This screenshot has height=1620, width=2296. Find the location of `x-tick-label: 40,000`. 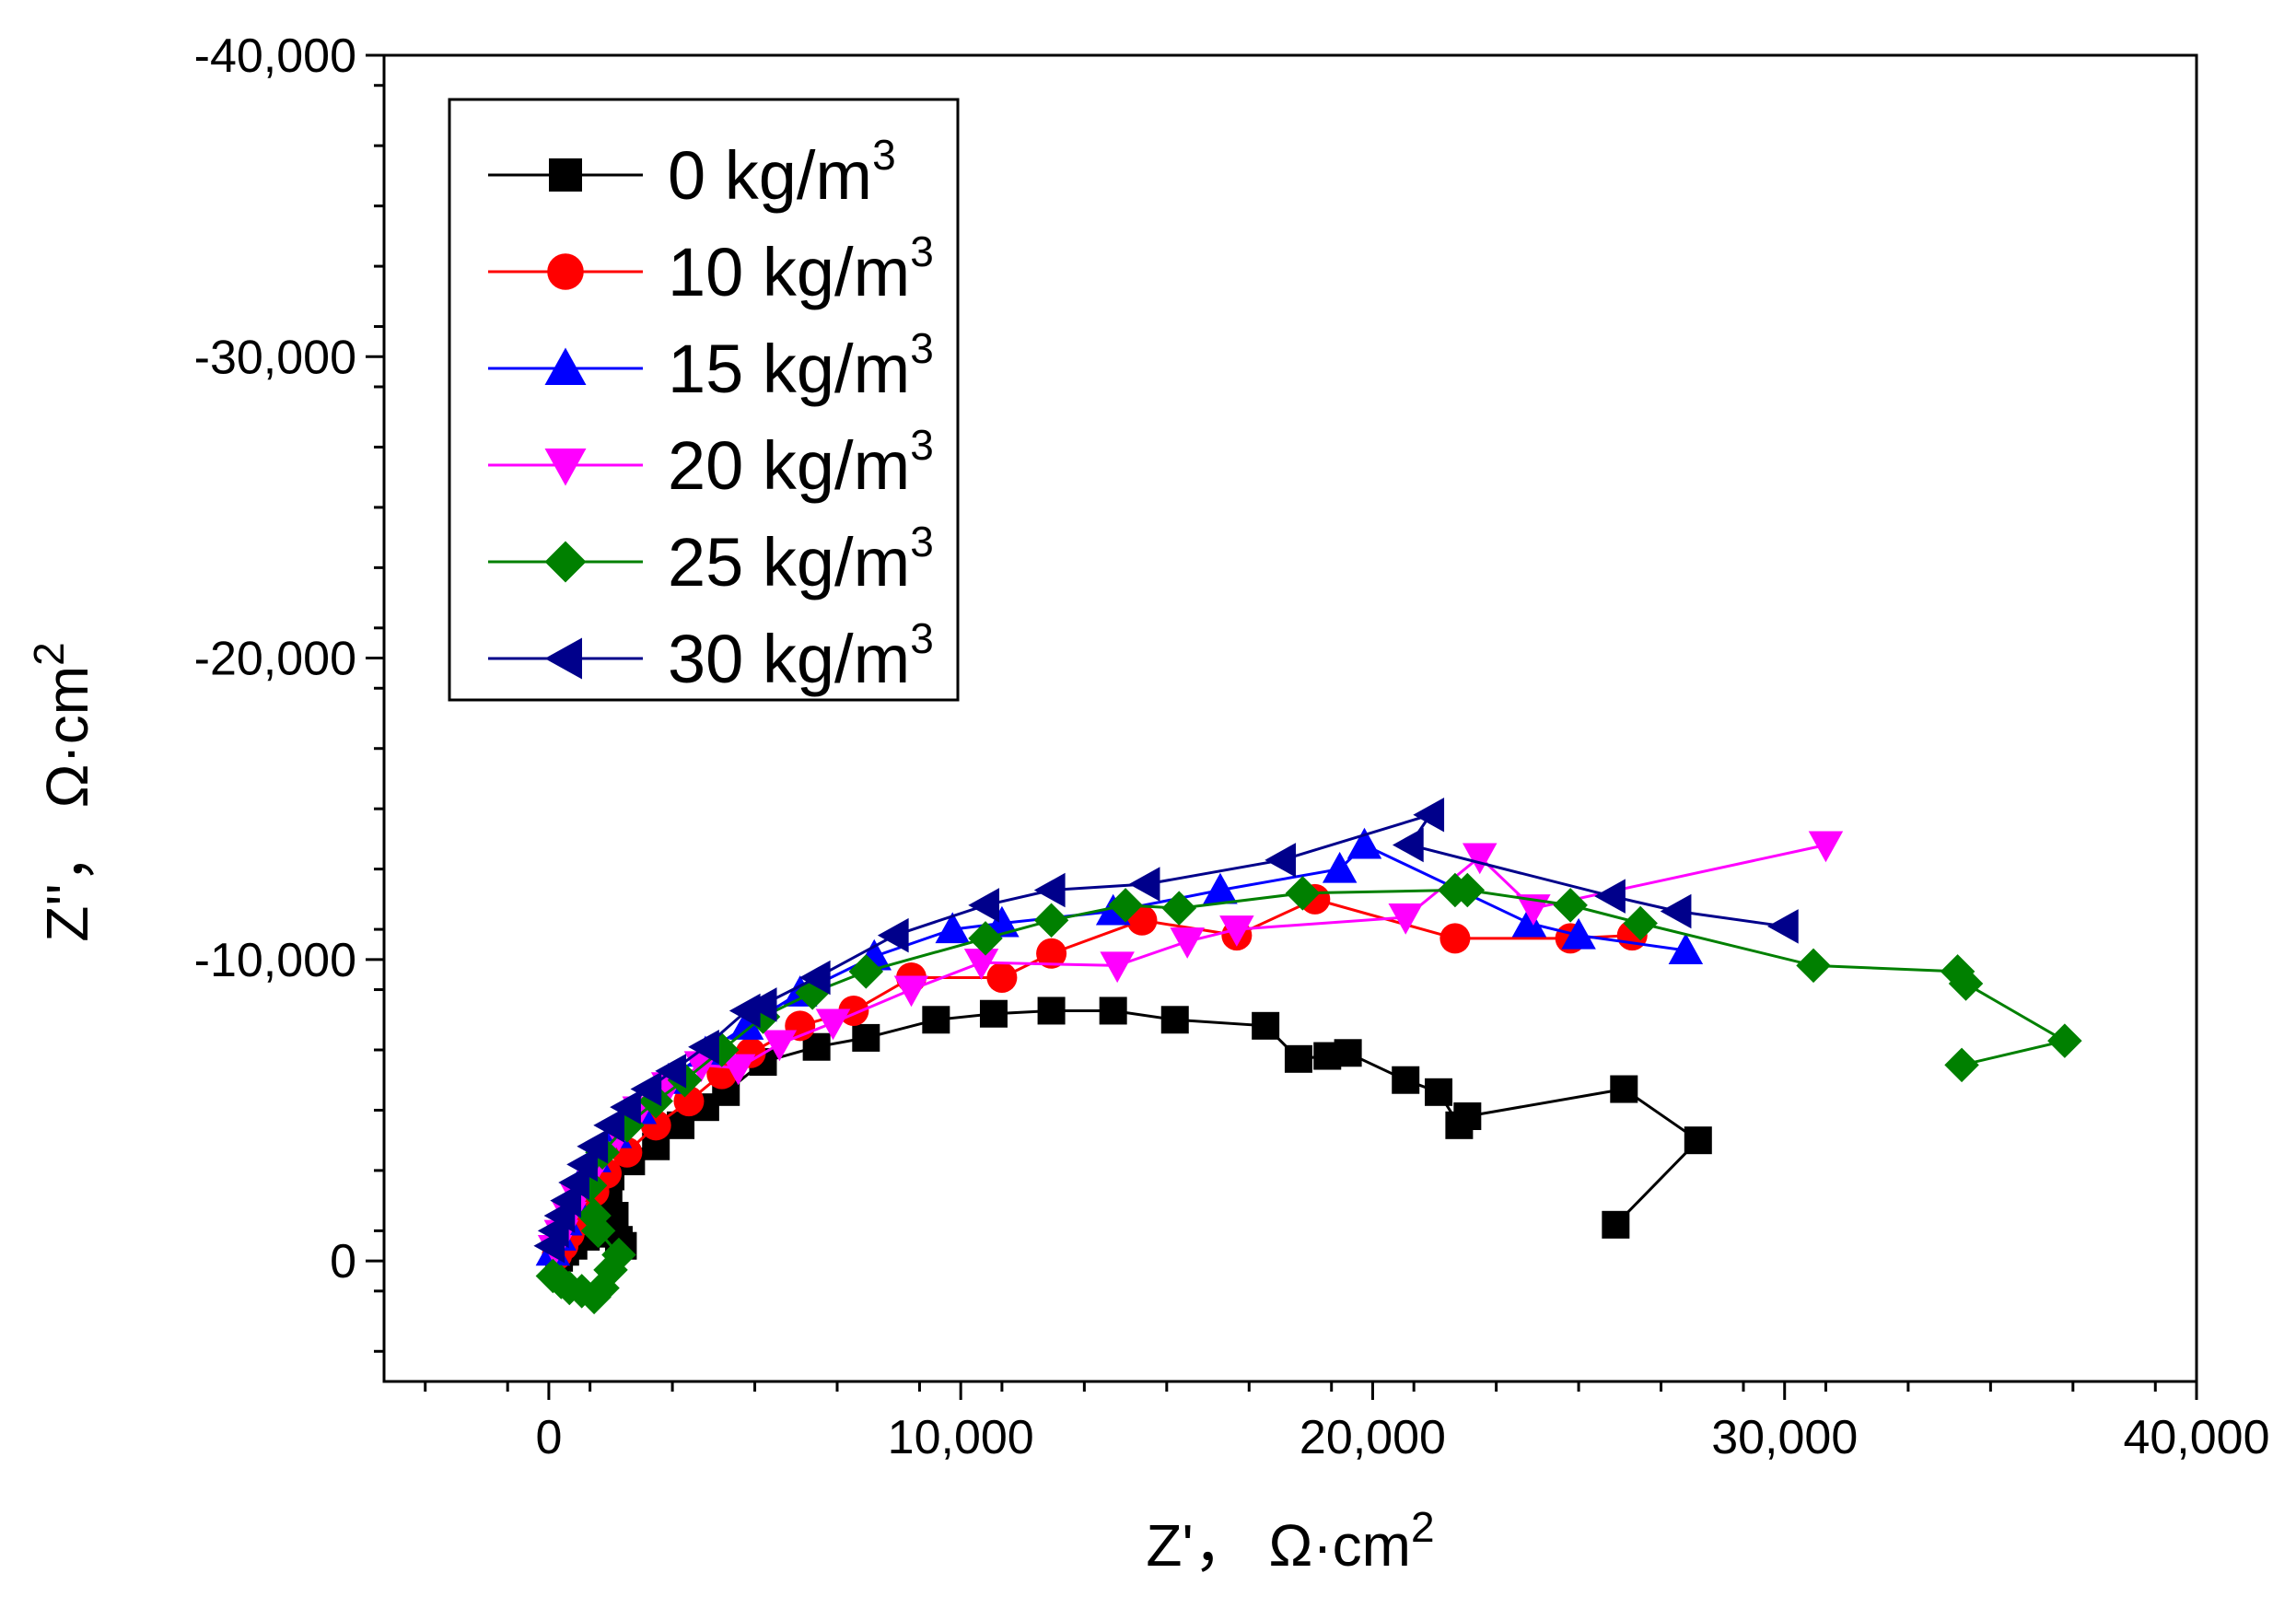

x-tick-label: 40,000 is located at coordinates (2196, 1437).